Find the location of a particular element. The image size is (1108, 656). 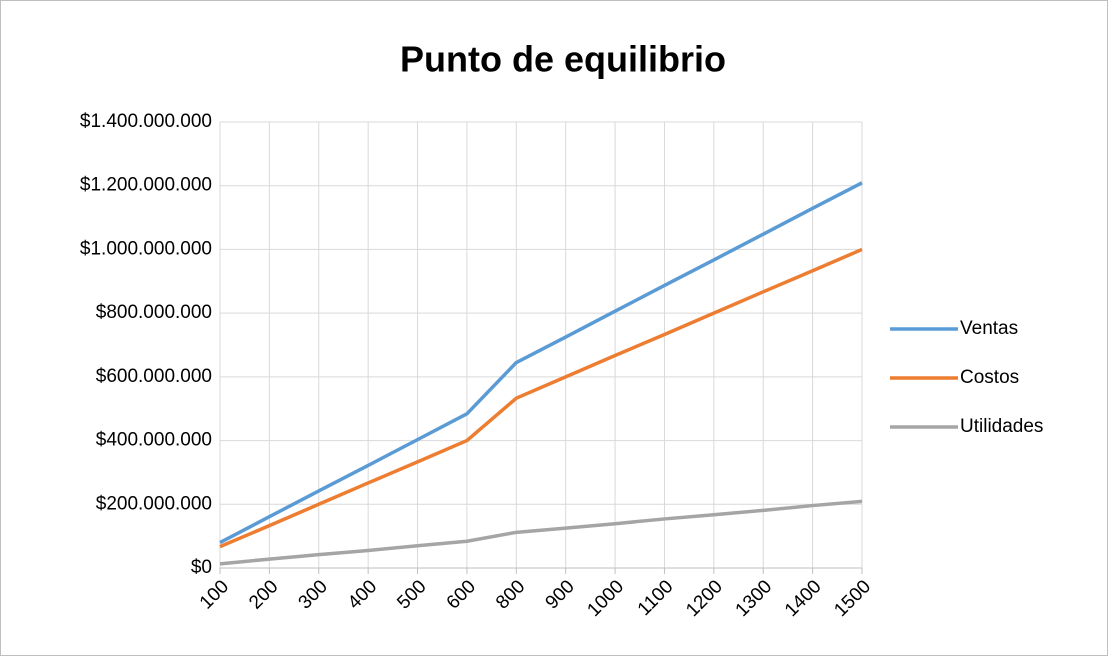

y-tick-label: $800.000.000 is located at coordinates (154, 312).